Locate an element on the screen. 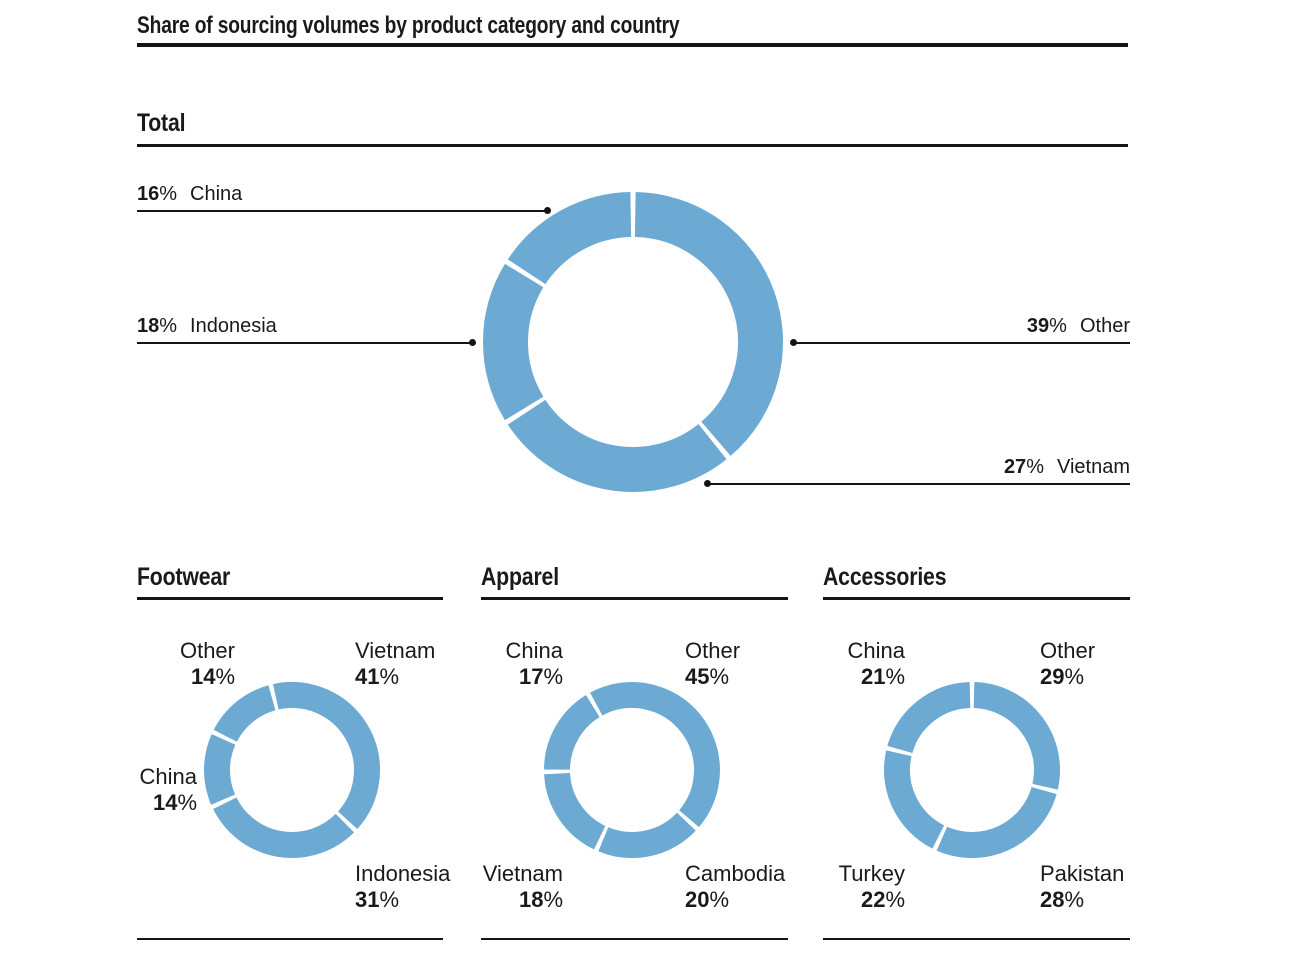 Image resolution: width=1296 pixels, height=963 pixels. callout-vietnam-name: Vietnam is located at coordinates (1093, 467).